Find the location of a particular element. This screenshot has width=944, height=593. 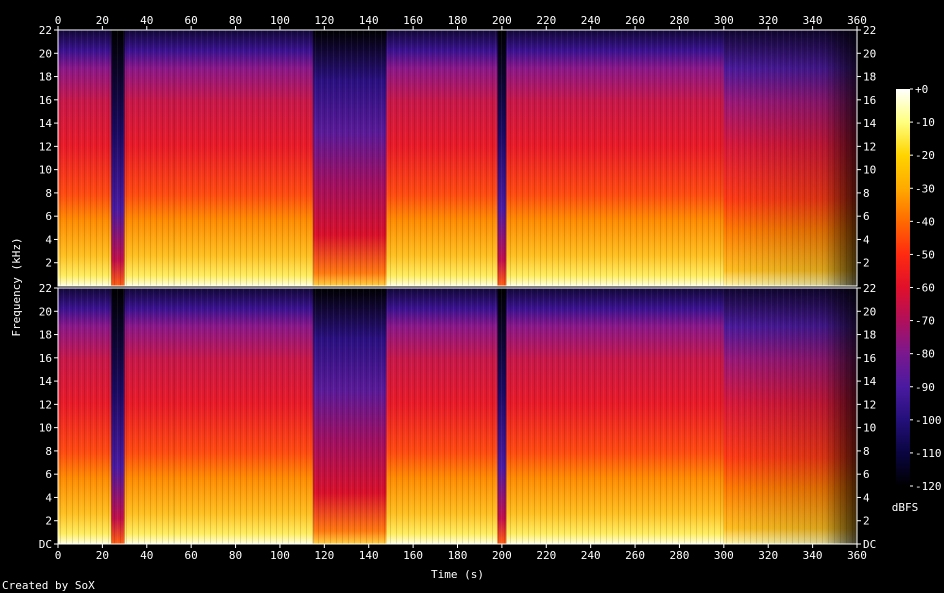

colorbar-tick-label: -10 is located at coordinates (925, 122).